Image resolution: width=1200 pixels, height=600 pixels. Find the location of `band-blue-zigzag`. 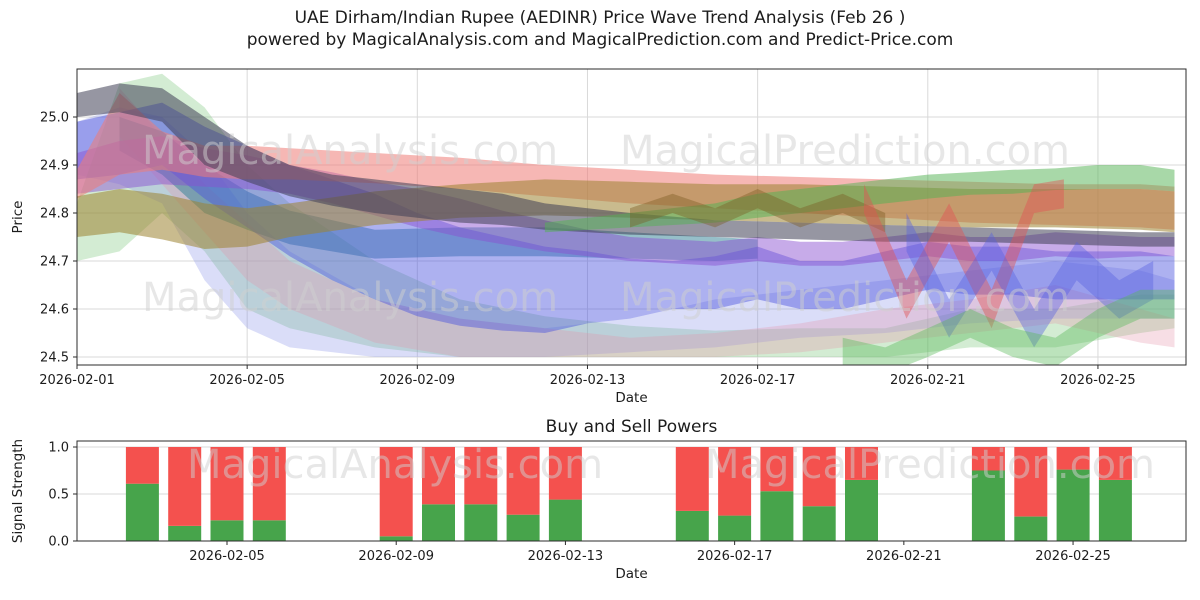

band-blue-zigzag is located at coordinates (1030, 280).